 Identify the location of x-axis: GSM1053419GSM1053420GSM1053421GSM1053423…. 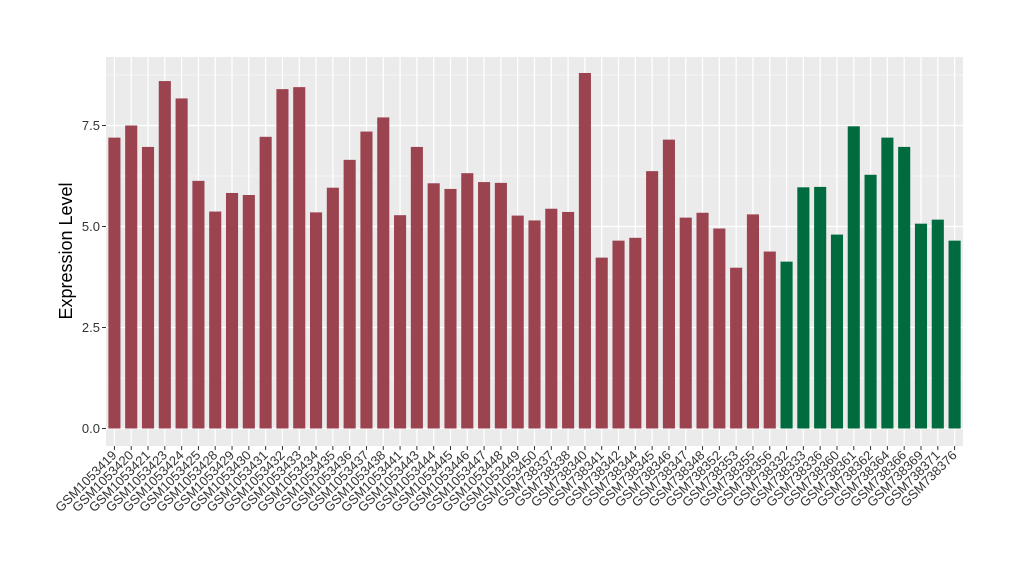
(506, 480).